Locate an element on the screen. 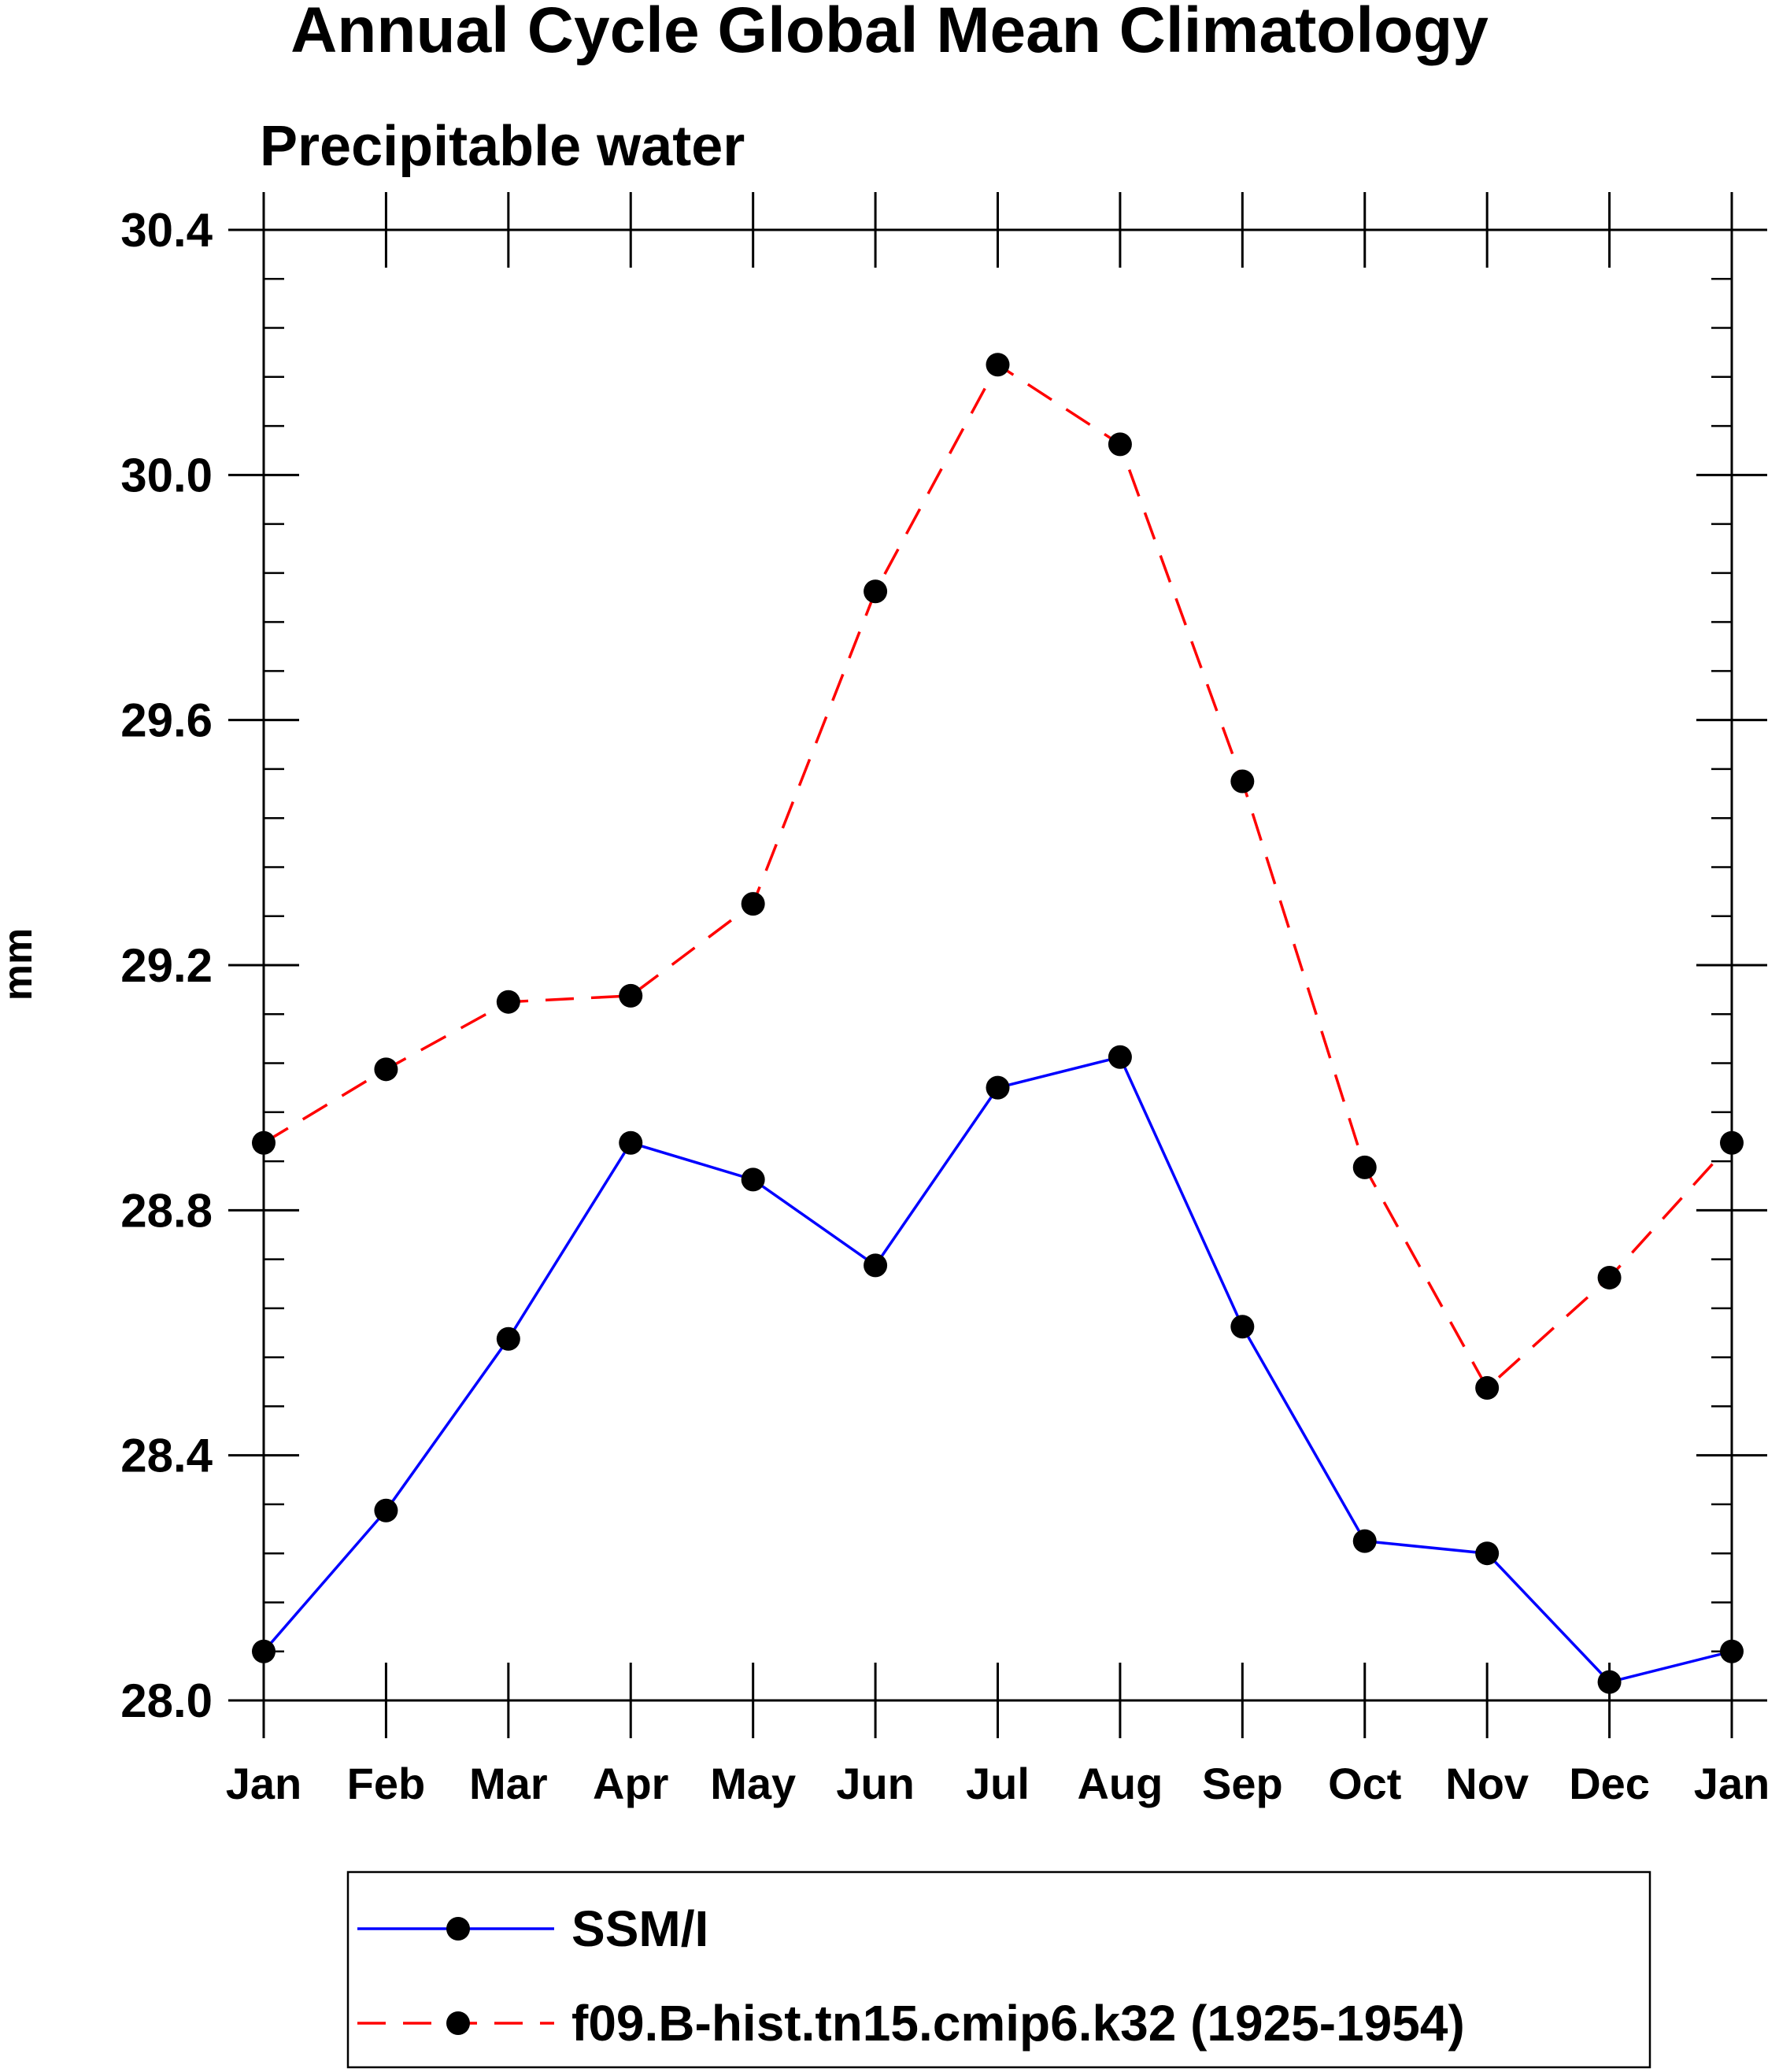  y-tick-label: 28.4 is located at coordinates (166, 1456).